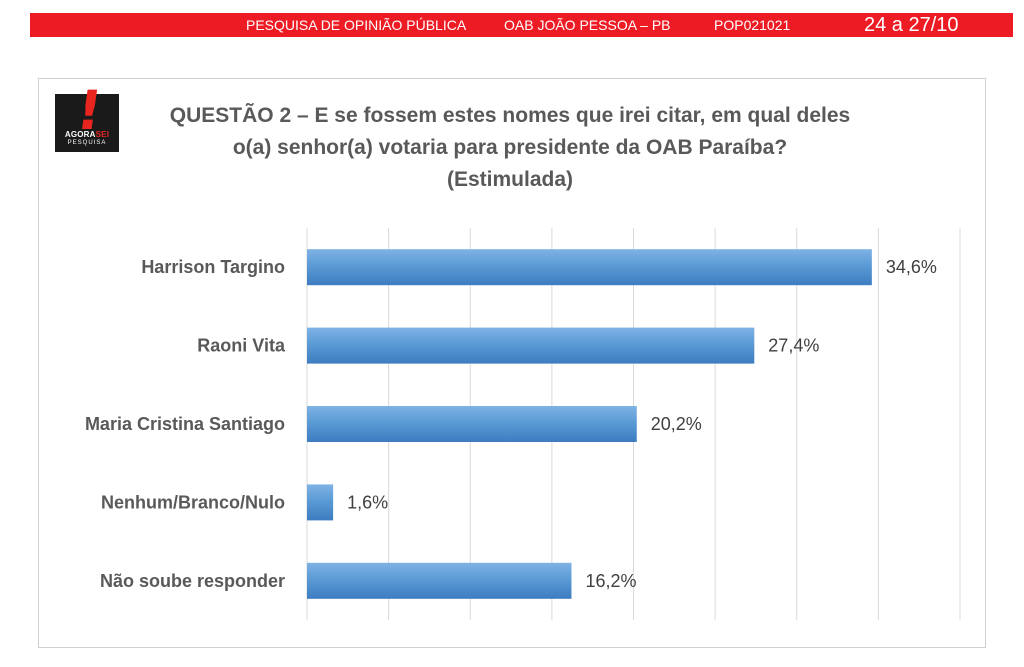  What do you see at coordinates (752, 25) in the screenshot?
I see `survey-code: POP021021` at bounding box center [752, 25].